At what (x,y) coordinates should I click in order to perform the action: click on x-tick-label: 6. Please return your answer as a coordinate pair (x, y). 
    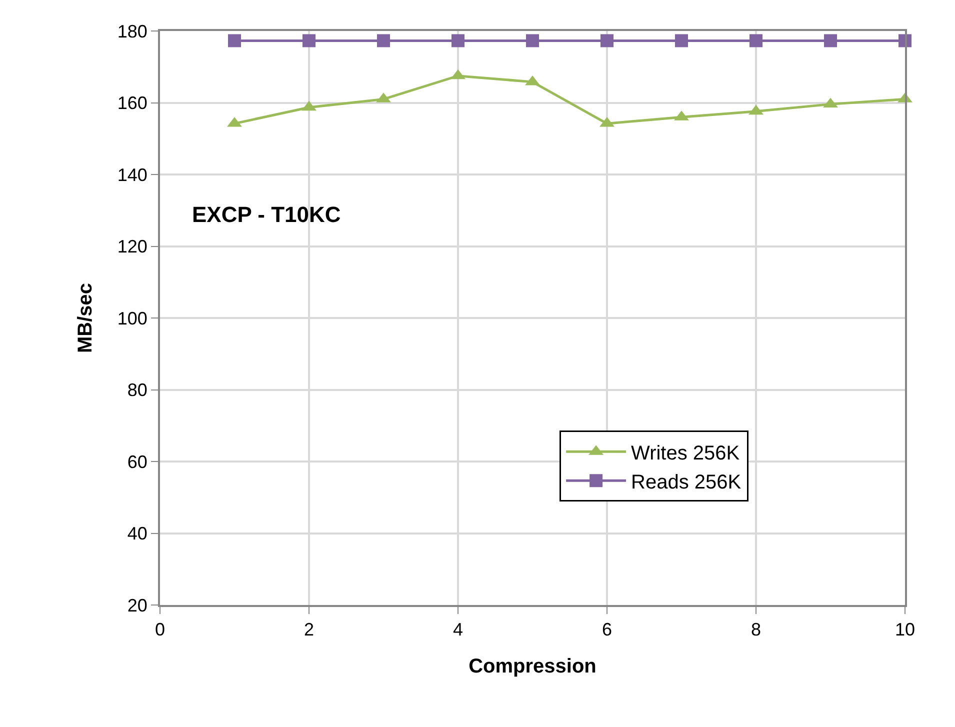
    Looking at the image, I should click on (607, 630).